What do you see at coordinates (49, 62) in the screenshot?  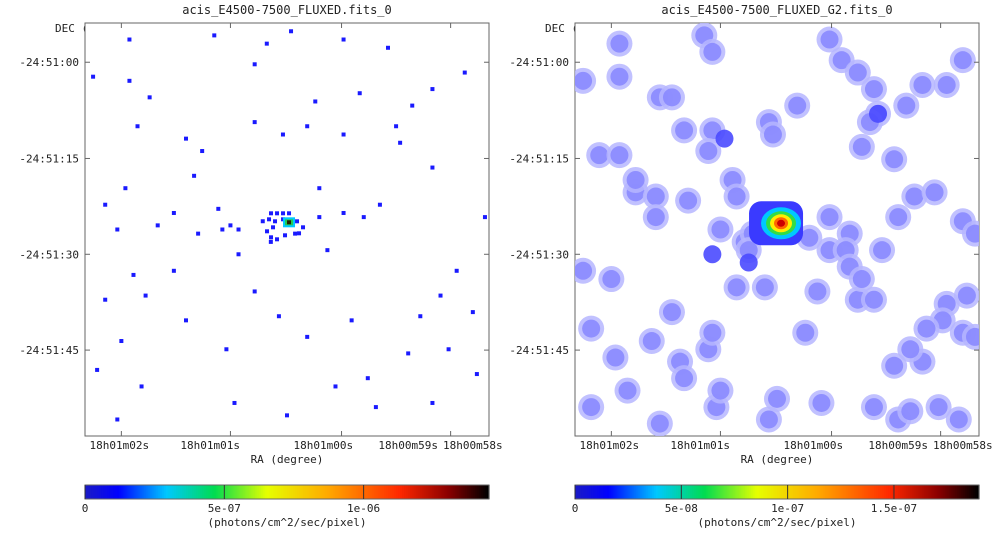 I see `y-tick-label: -24:51:00` at bounding box center [49, 62].